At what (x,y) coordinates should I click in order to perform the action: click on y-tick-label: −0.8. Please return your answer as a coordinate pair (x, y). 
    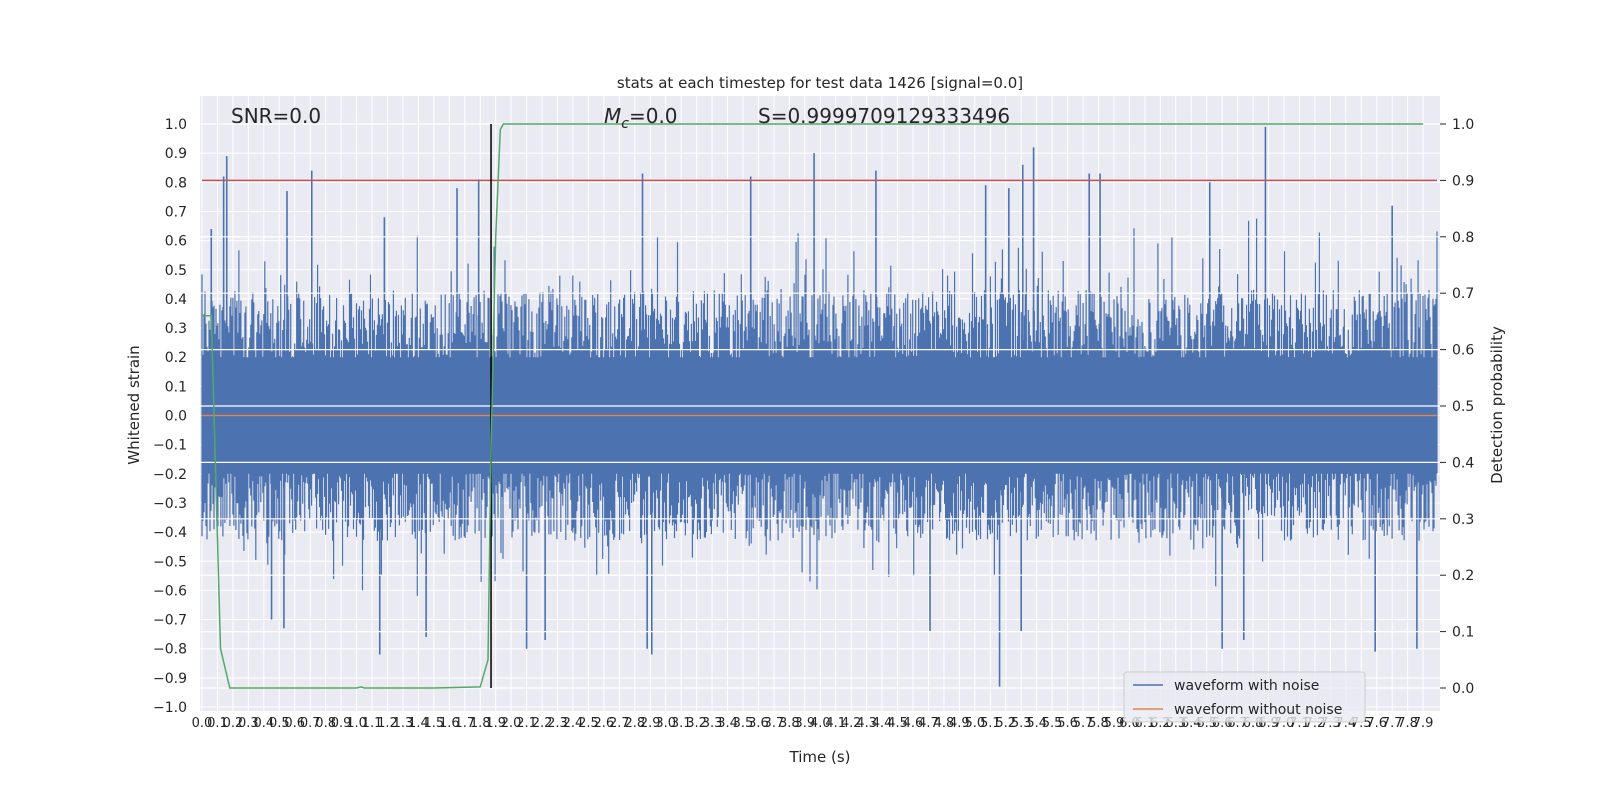
    Looking at the image, I should click on (170, 650).